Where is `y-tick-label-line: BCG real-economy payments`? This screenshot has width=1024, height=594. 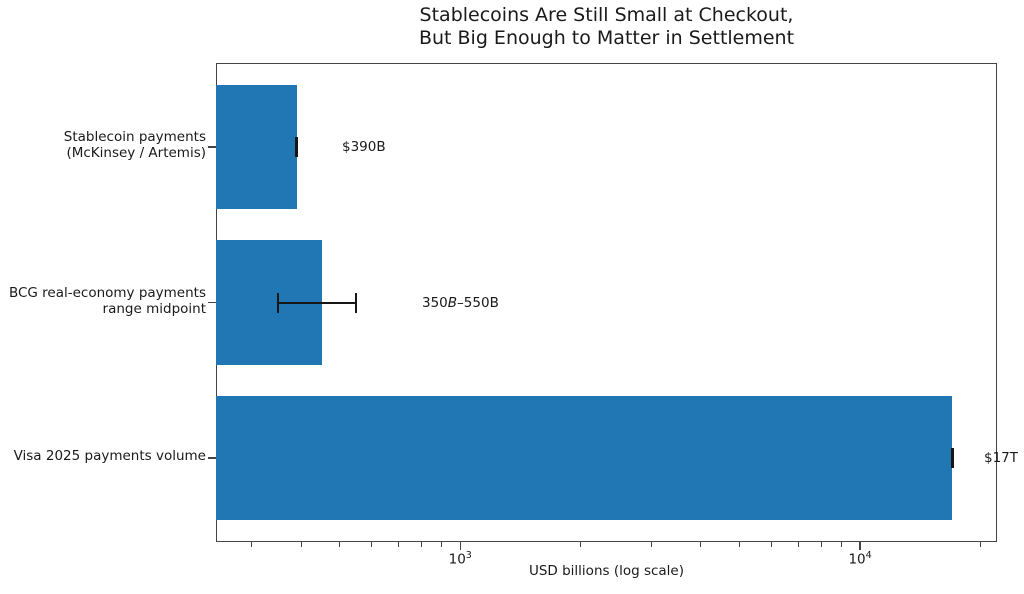
y-tick-label-line: BCG real-economy payments is located at coordinates (107, 293).